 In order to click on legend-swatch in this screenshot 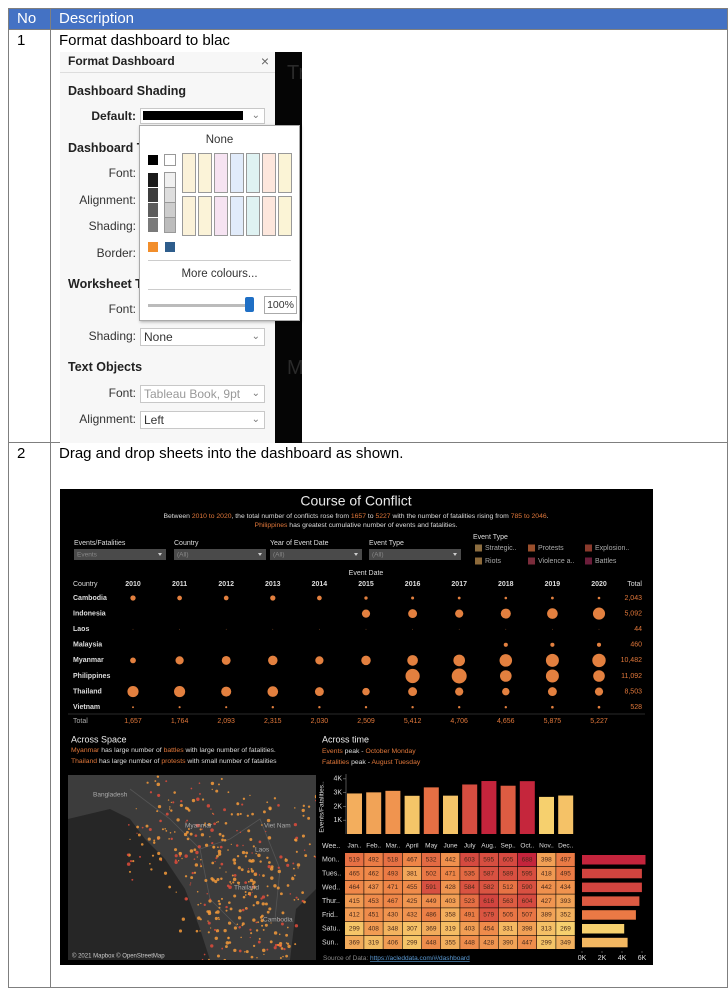, I will do `click(531, 561)`.